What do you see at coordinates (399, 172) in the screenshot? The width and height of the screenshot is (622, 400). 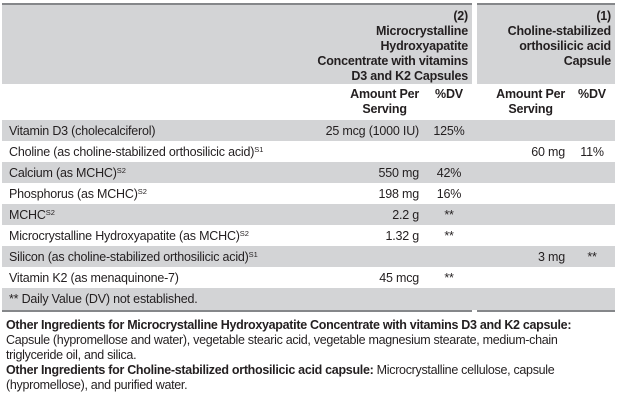 I see `amount-1-value: 550 mg` at bounding box center [399, 172].